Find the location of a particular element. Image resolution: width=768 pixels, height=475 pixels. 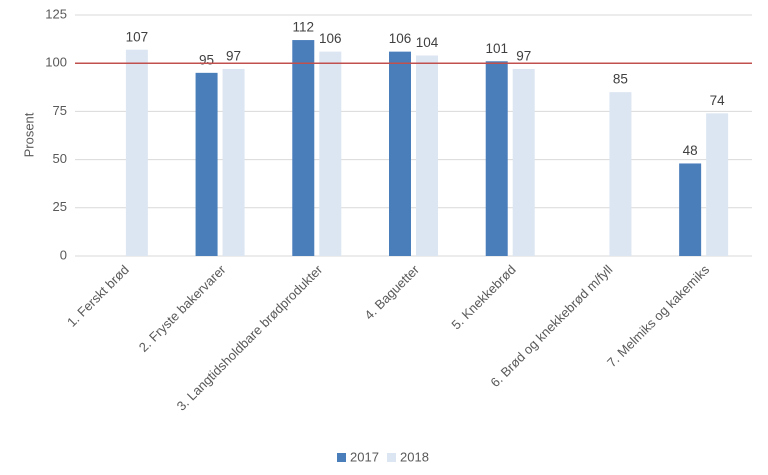

x-tick-label: 2. Fryste bakervarer is located at coordinates (182, 307).